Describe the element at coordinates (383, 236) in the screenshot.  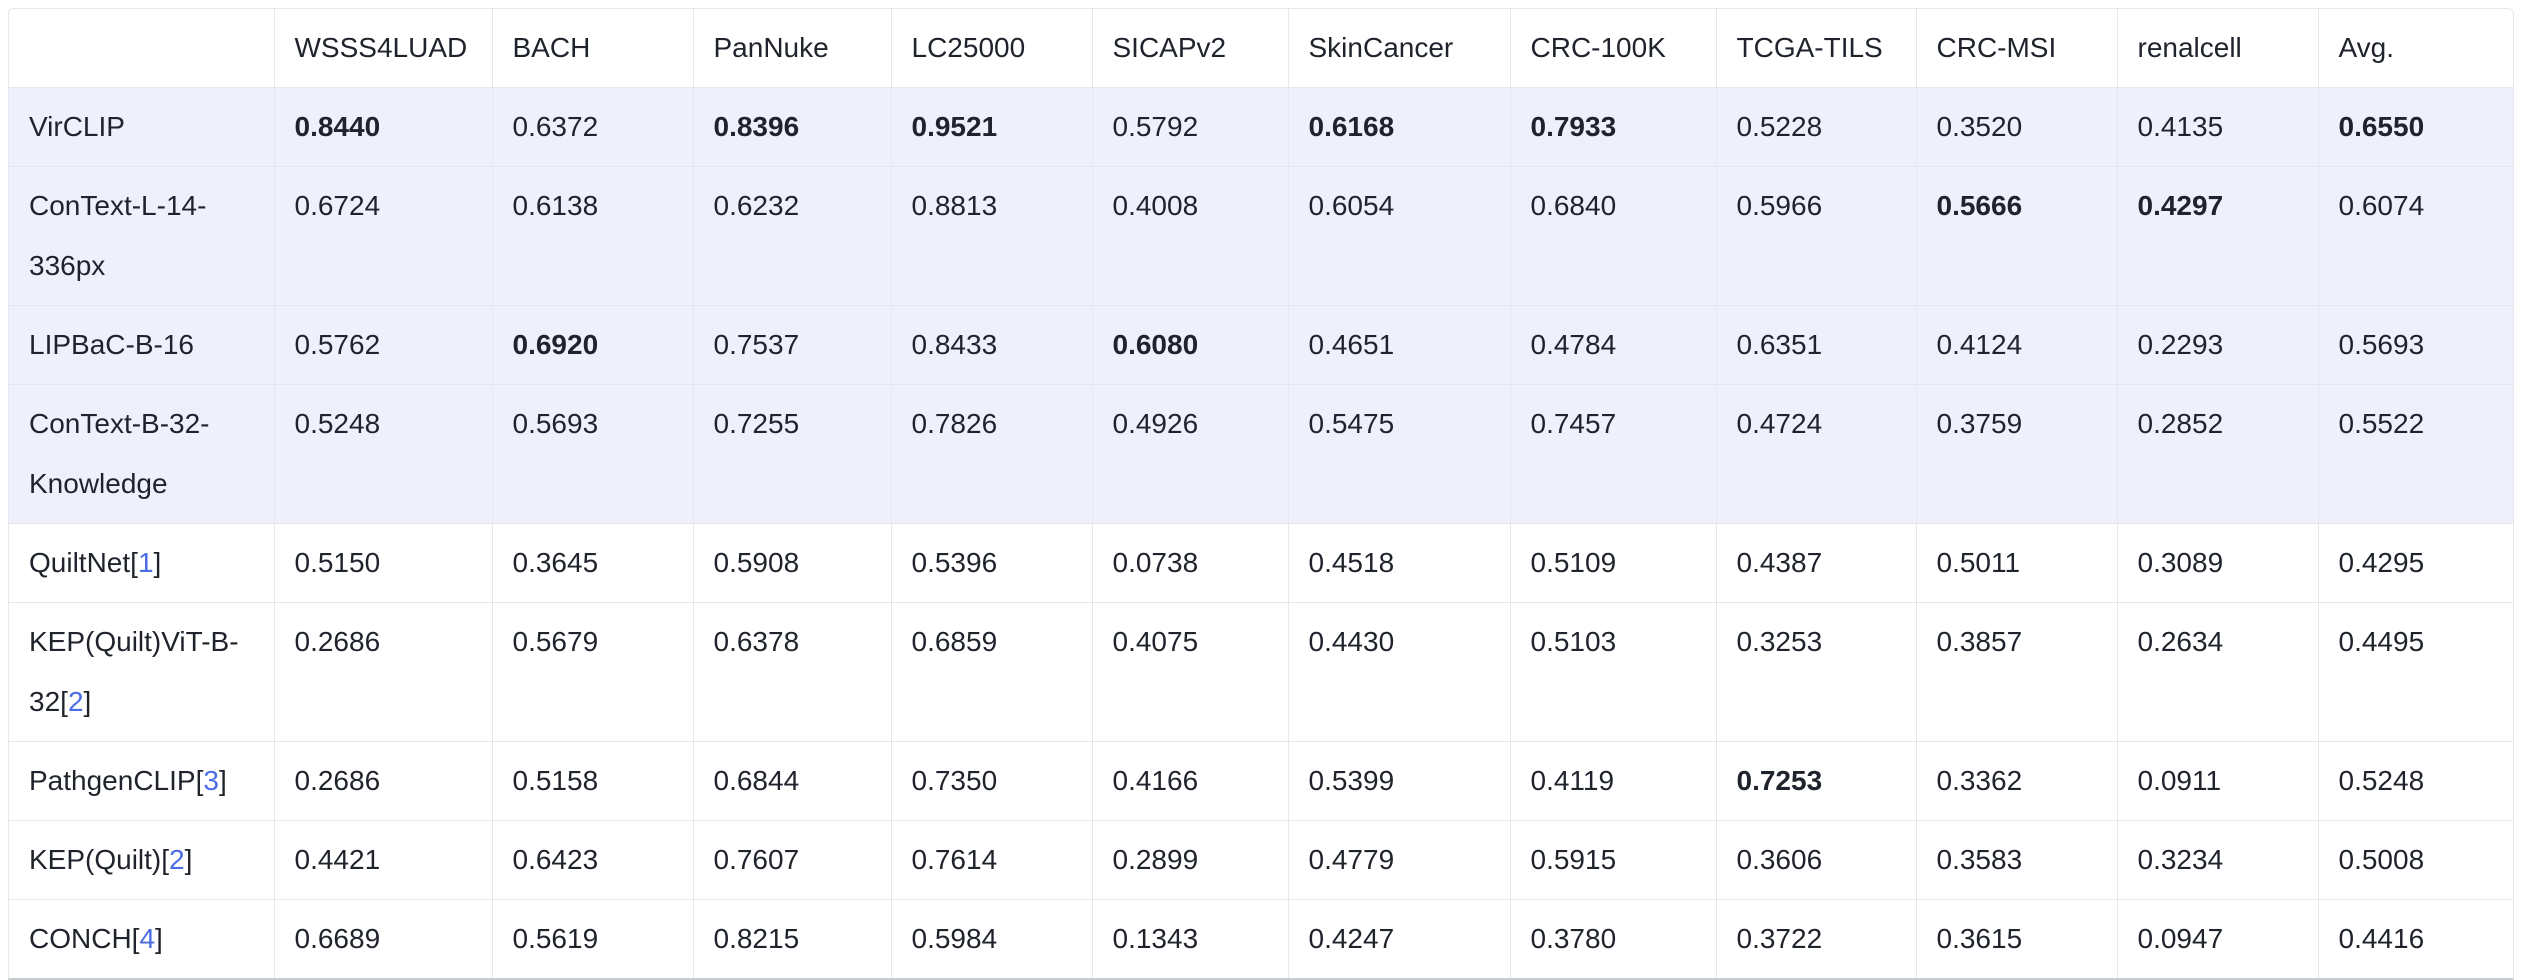
I see `score-cell: 0.6724` at that location.